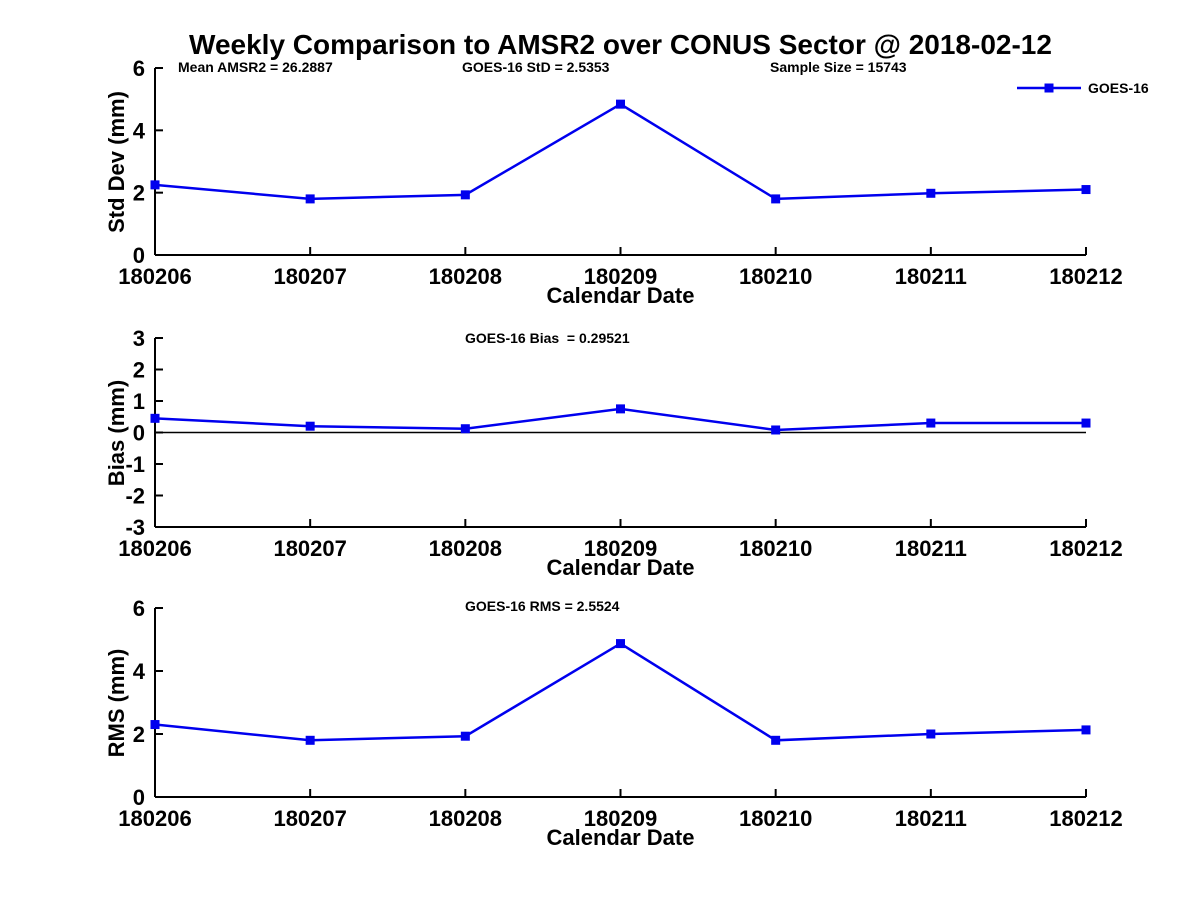 The width and height of the screenshot is (1200, 900). What do you see at coordinates (620, 295) in the screenshot?
I see `x-axis-label-top: Calendar Date` at bounding box center [620, 295].